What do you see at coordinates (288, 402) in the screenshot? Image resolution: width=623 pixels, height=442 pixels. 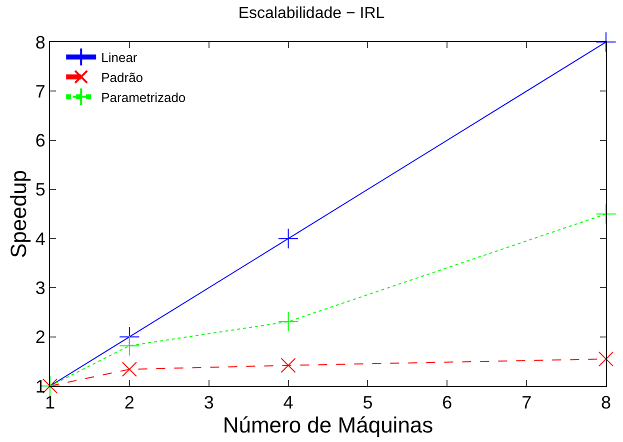 I see `x-tick-label: 4` at bounding box center [288, 402].